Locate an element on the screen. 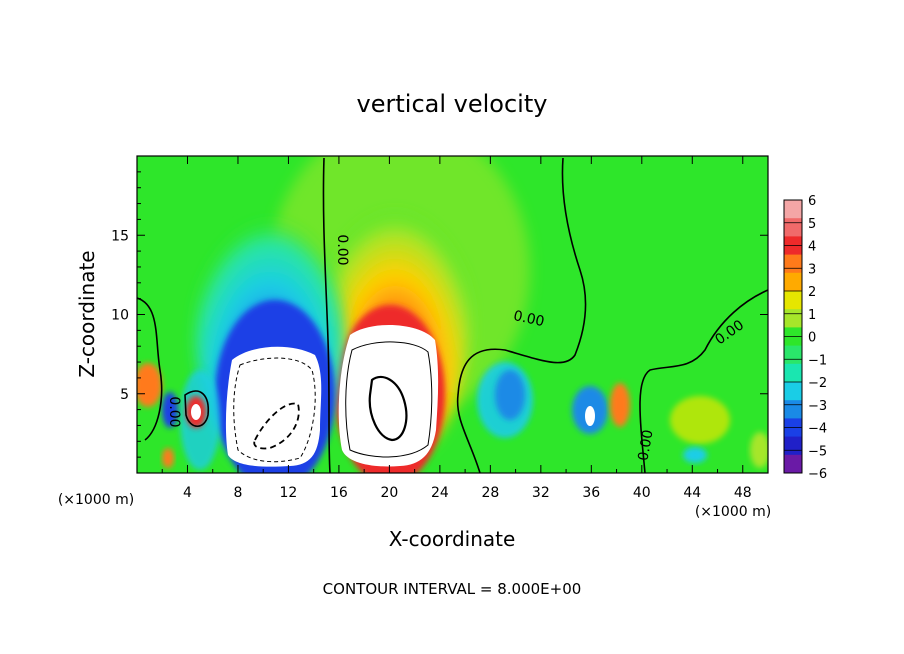 Image resolution: width=904 pixels, height=654 pixels. x-tick-label-2: 12 is located at coordinates (289, 493).